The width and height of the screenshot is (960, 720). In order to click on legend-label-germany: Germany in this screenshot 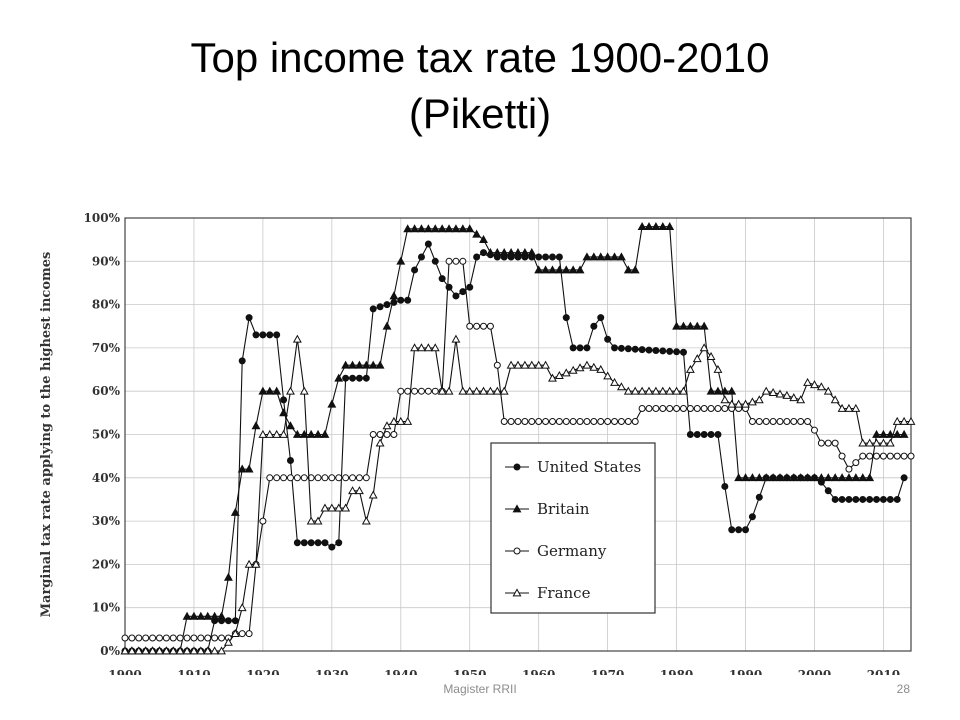, I will do `click(572, 551)`.